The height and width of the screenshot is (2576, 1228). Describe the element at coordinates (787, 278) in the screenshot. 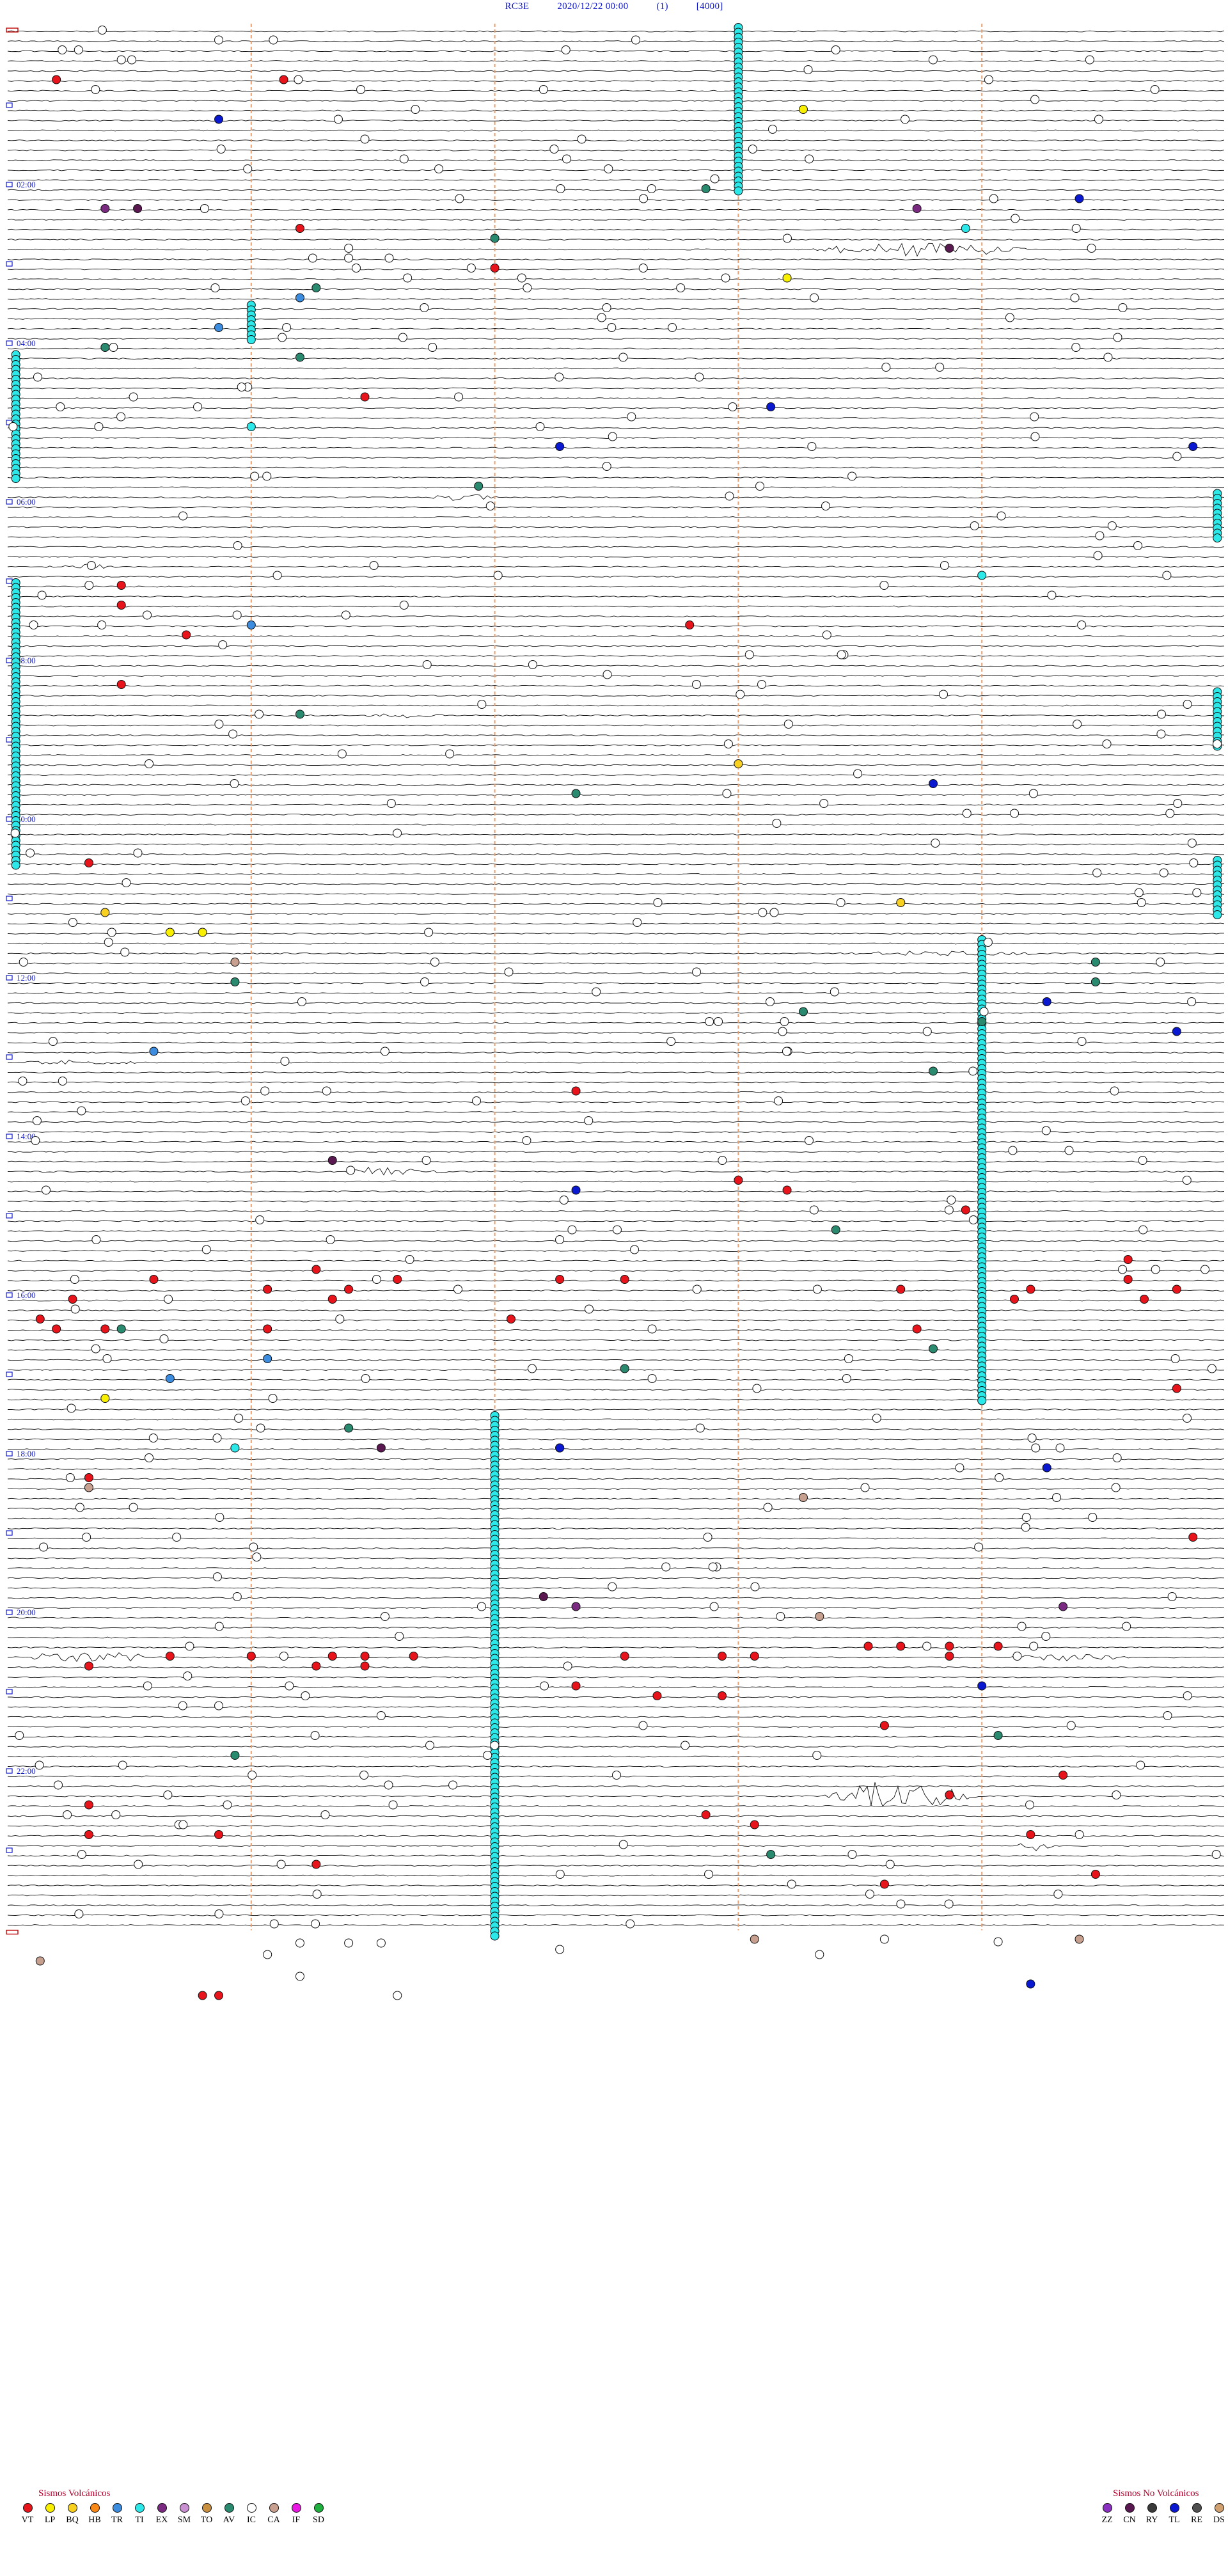

I see `event-lp` at that location.